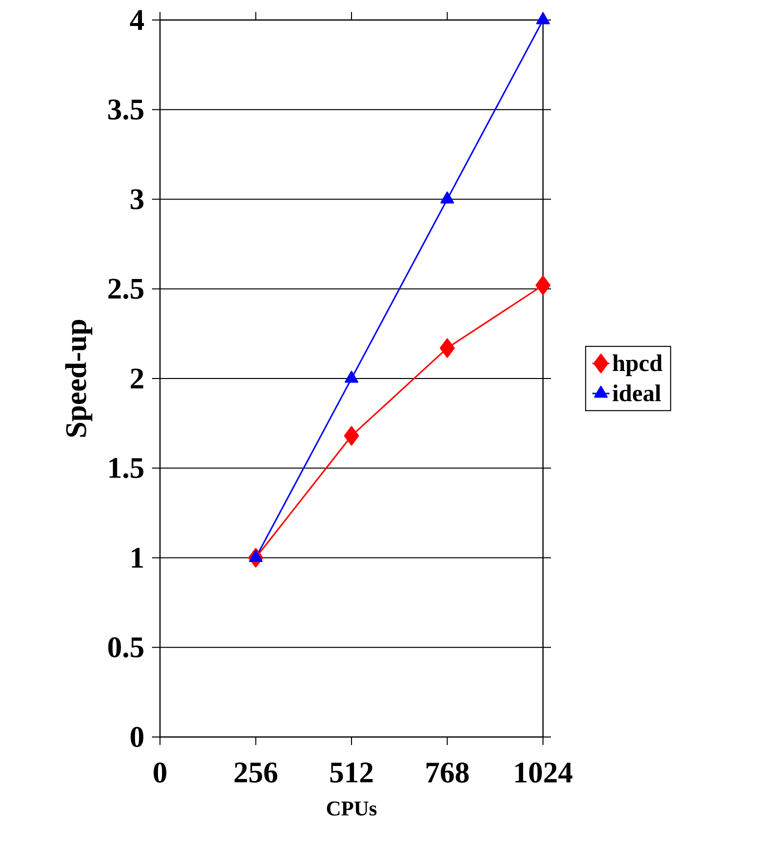 The image size is (776, 853). Describe the element at coordinates (351, 772) in the screenshot. I see `x-tick-label: 512` at that location.